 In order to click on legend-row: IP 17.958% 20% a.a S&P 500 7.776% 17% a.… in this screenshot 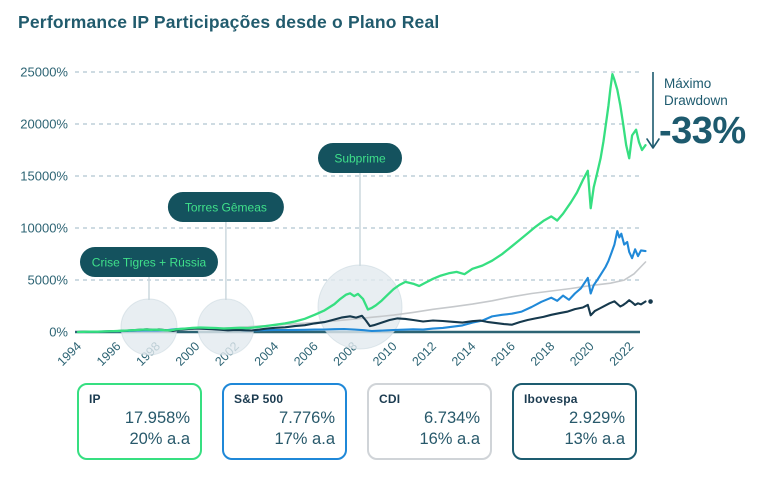, I will do `click(357, 421)`.